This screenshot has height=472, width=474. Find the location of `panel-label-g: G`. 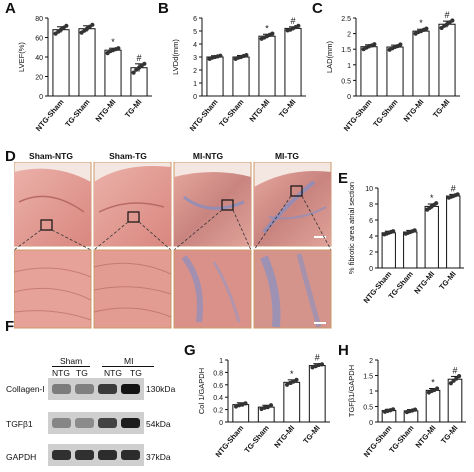

panel-label-g: G is located at coordinates (190, 350).